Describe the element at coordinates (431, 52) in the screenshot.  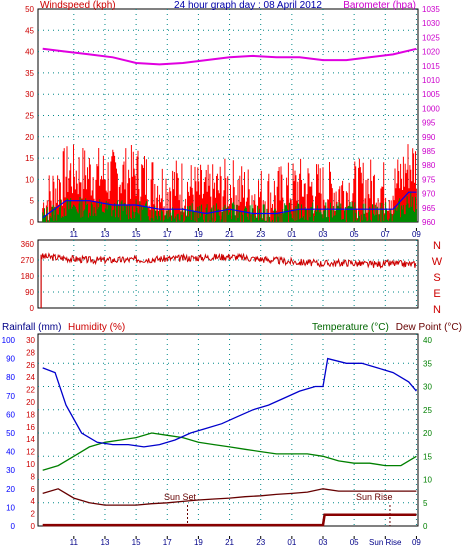
I see `barometer-tick-label: 1020` at that location.